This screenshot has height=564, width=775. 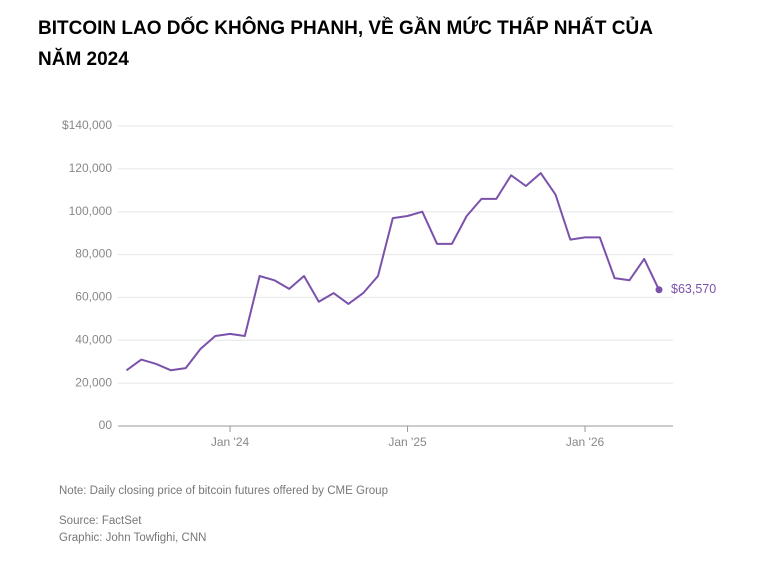 I want to click on y-tick-label: 20,000, so click(x=93, y=382).